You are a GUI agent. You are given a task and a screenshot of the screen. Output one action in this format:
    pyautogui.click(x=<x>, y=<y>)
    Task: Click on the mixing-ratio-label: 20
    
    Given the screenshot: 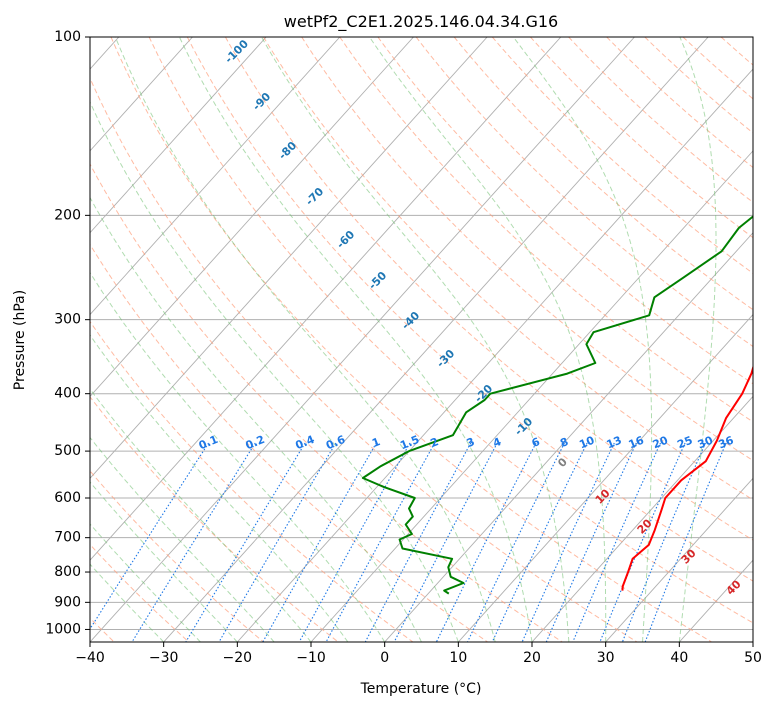 What is the action you would take?
    pyautogui.click(x=660, y=443)
    